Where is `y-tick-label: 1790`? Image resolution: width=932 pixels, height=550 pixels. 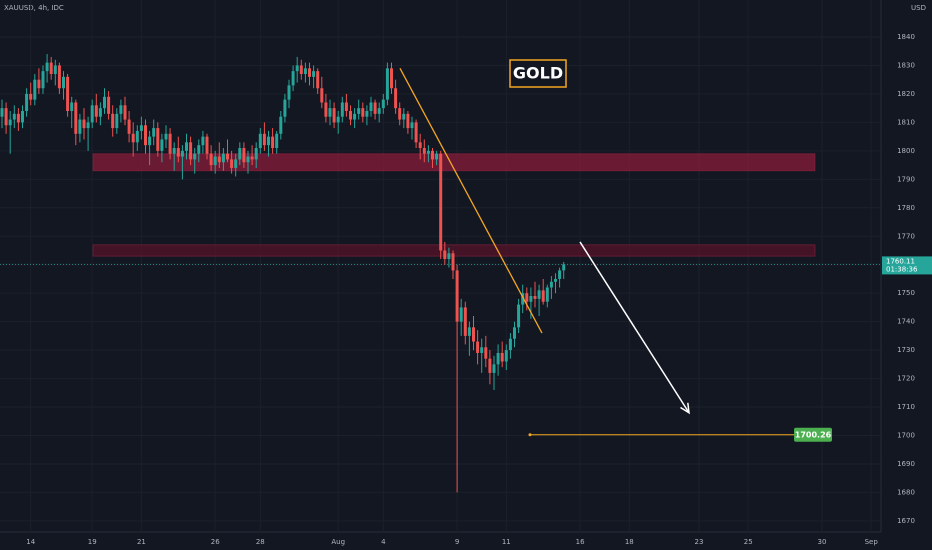 y-tick-label: 1790 is located at coordinates (906, 179).